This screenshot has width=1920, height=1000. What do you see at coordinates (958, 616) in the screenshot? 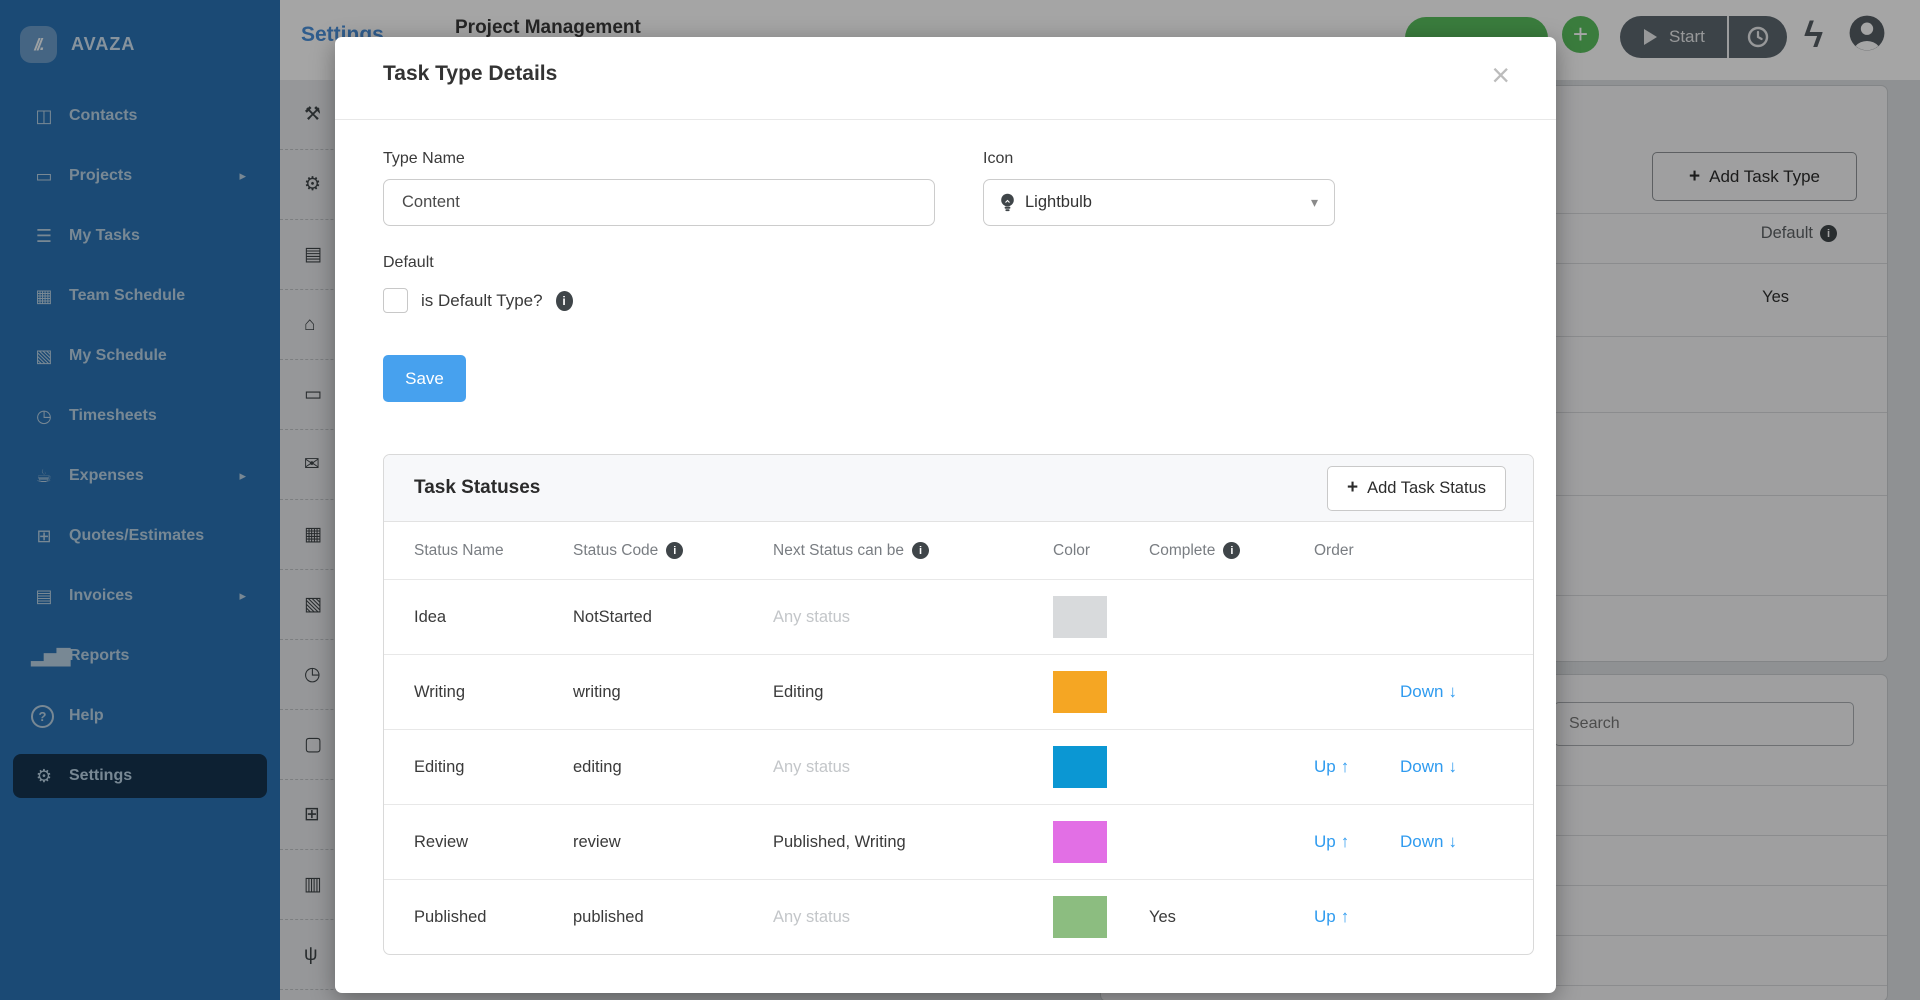
I see `status-row-idea: Idea NotStarted Any status` at bounding box center [958, 616].